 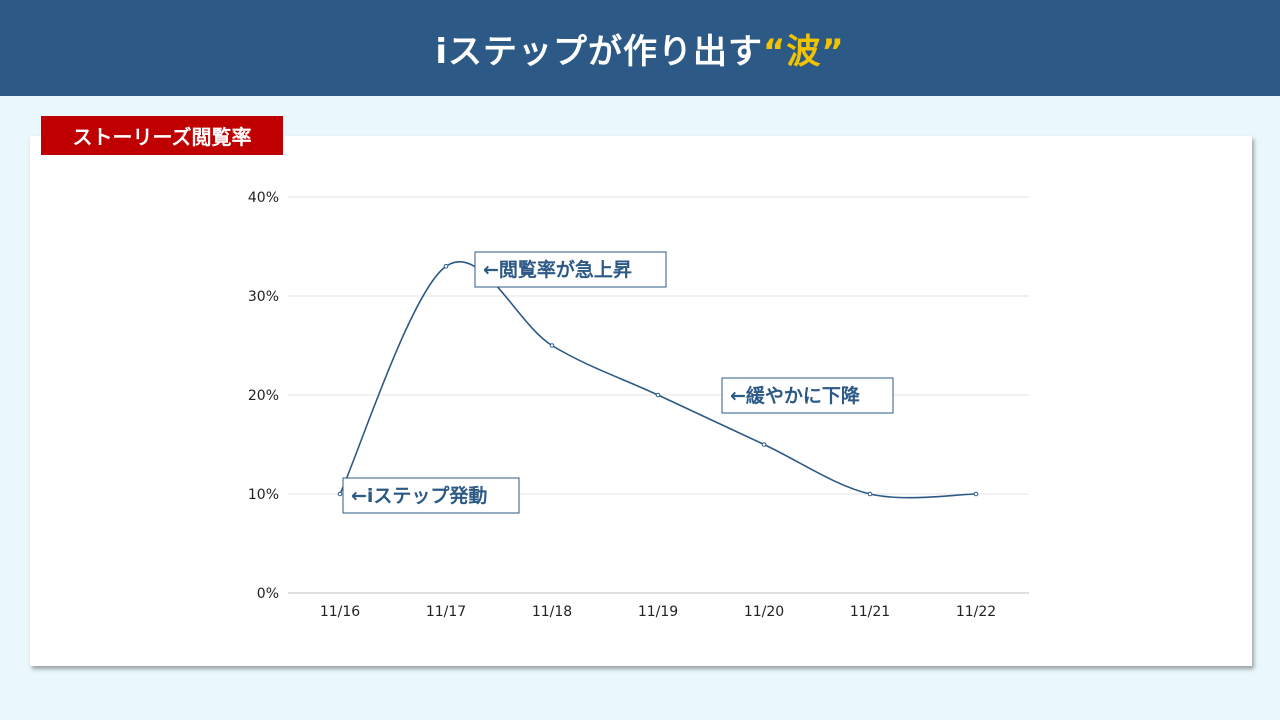 I want to click on header-bar: iステップが作り出す“波”, so click(x=640, y=48).